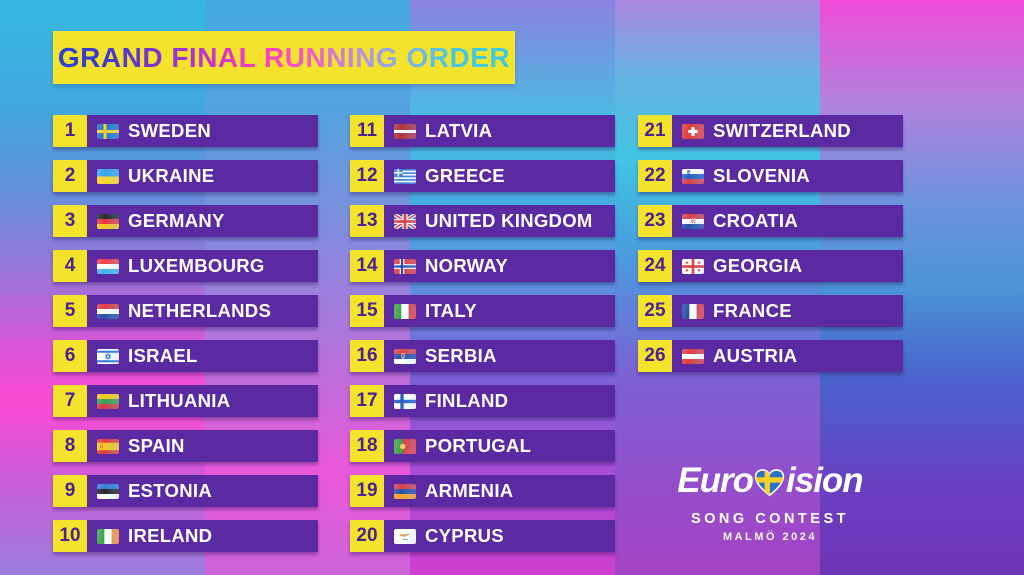  Describe the element at coordinates (405, 446) in the screenshot. I see `portugal-flag-icon` at that location.